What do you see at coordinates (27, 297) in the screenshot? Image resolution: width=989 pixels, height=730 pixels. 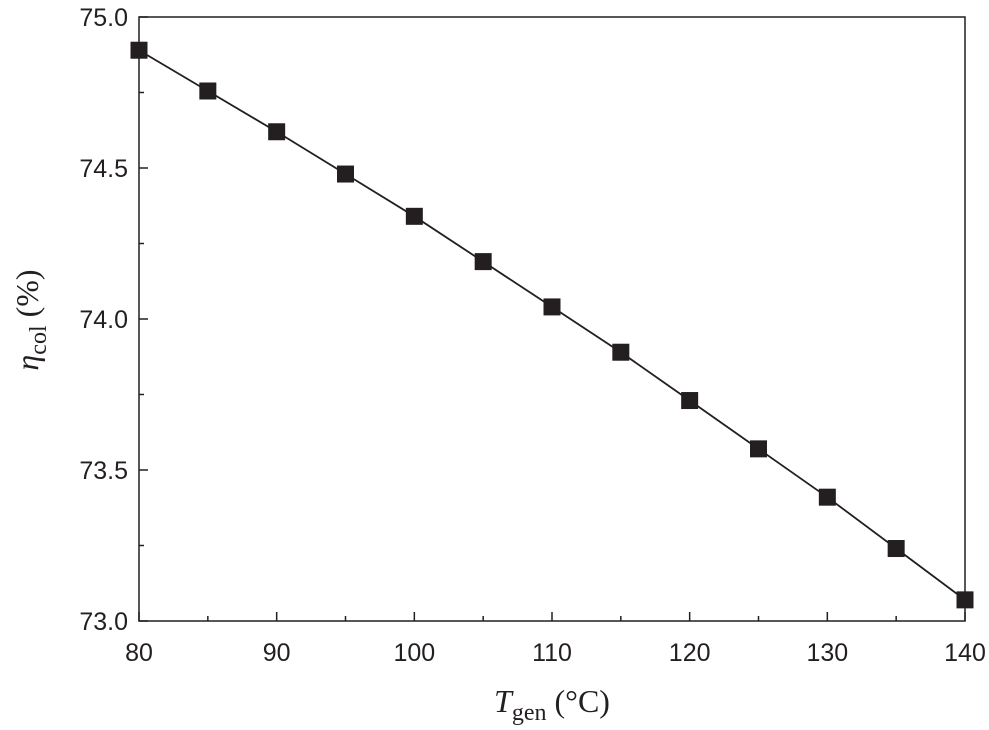 I see `y-axis-unit: (%)` at bounding box center [27, 297].